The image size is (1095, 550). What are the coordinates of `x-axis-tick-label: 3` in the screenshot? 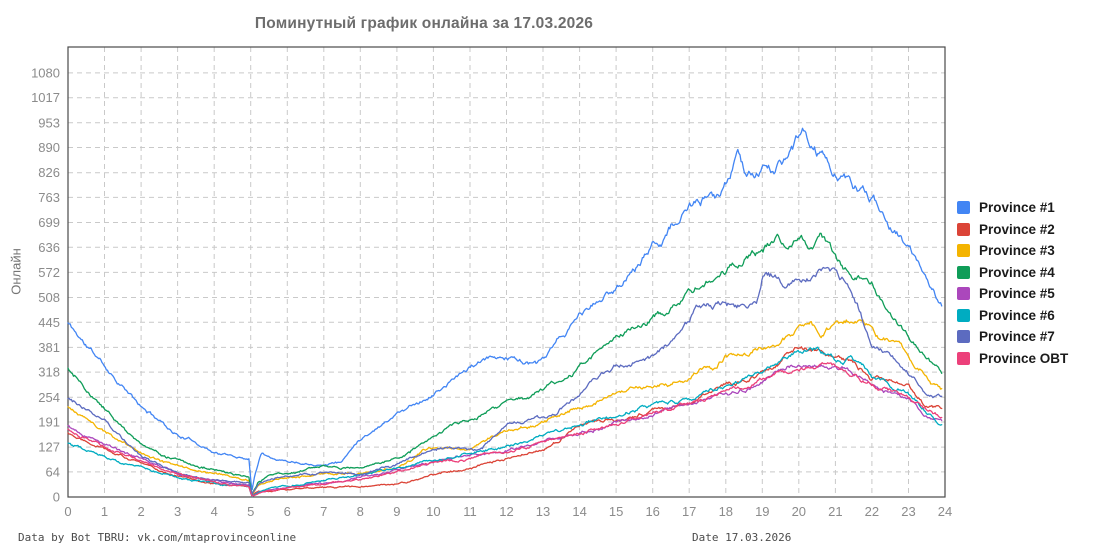 It's located at (177, 511).